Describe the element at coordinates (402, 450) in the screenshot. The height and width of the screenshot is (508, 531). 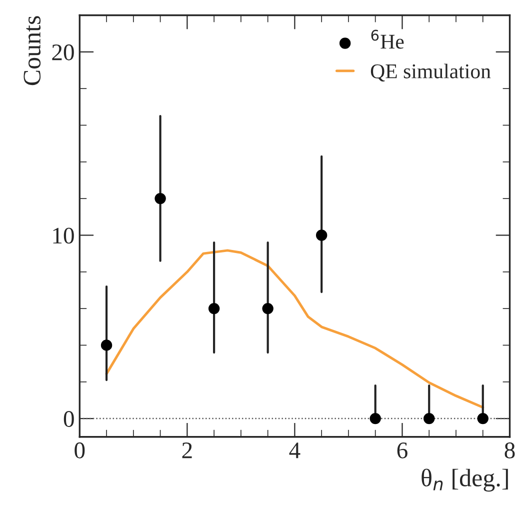
I see `x-tick-label: 6` at that location.